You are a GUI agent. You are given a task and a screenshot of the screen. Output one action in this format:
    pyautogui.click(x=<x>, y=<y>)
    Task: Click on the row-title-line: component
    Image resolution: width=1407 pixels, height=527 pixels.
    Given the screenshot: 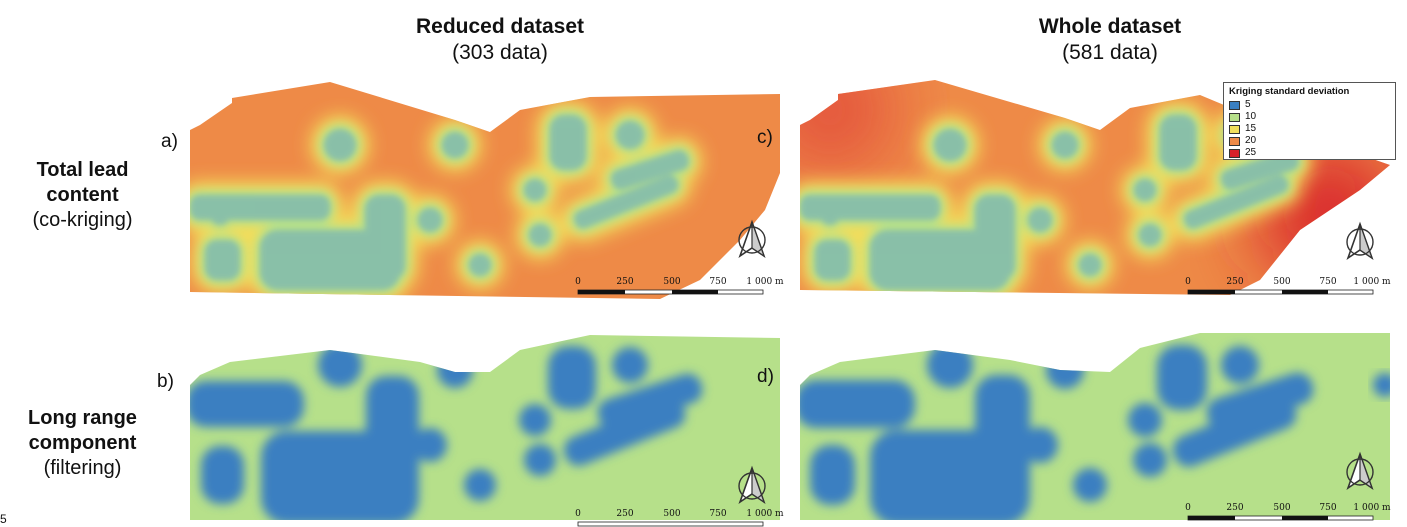 What is the action you would take?
    pyautogui.click(x=82, y=443)
    